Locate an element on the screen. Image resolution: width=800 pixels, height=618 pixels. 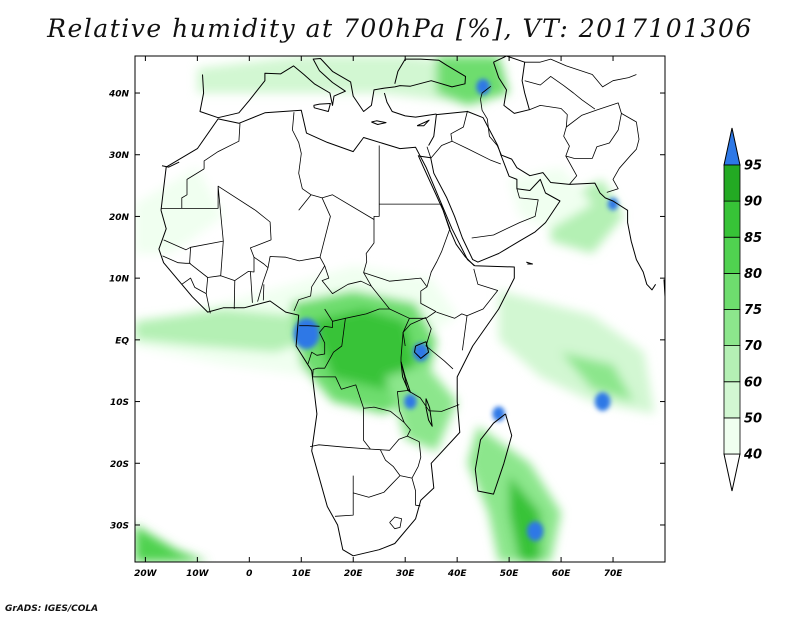
border-angola-namibia is located at coordinates (345, 447).